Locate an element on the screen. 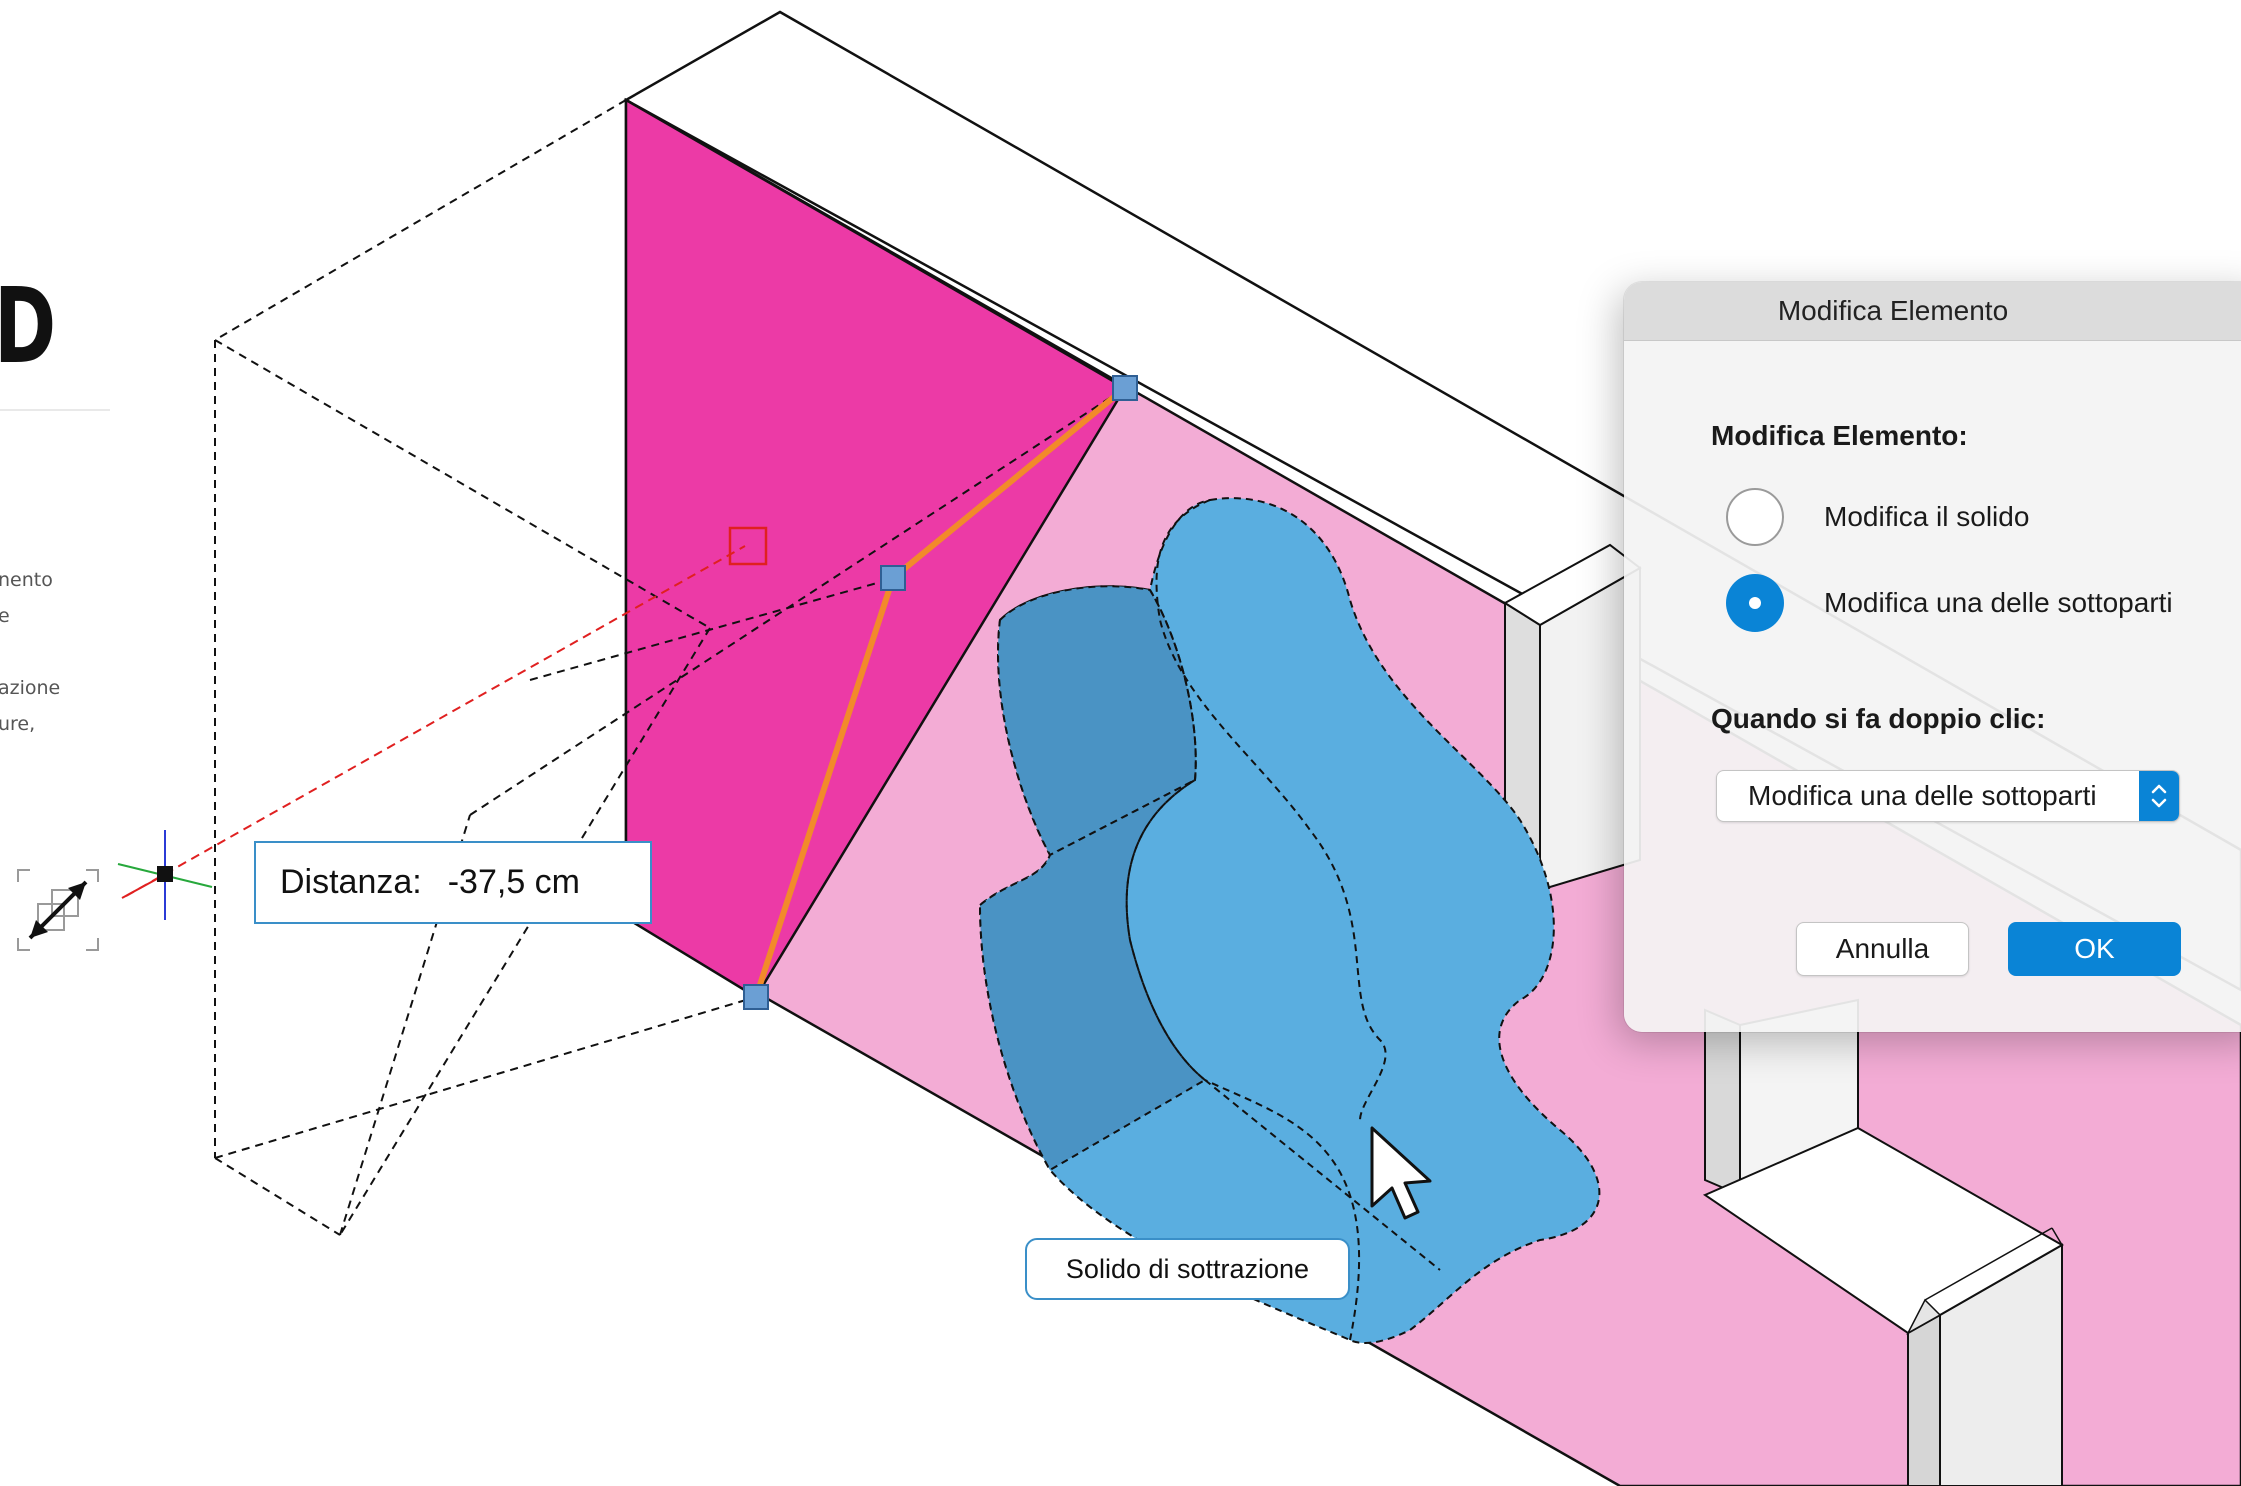  edge-handle-top is located at coordinates (1125, 388).